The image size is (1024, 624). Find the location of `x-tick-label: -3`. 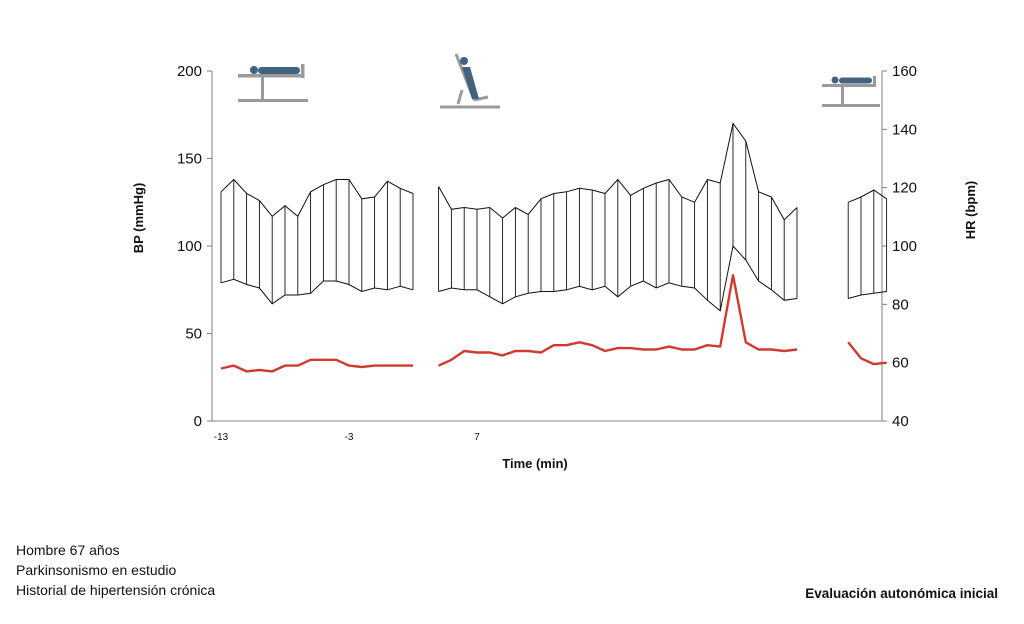

x-tick-label: -3 is located at coordinates (349, 437).